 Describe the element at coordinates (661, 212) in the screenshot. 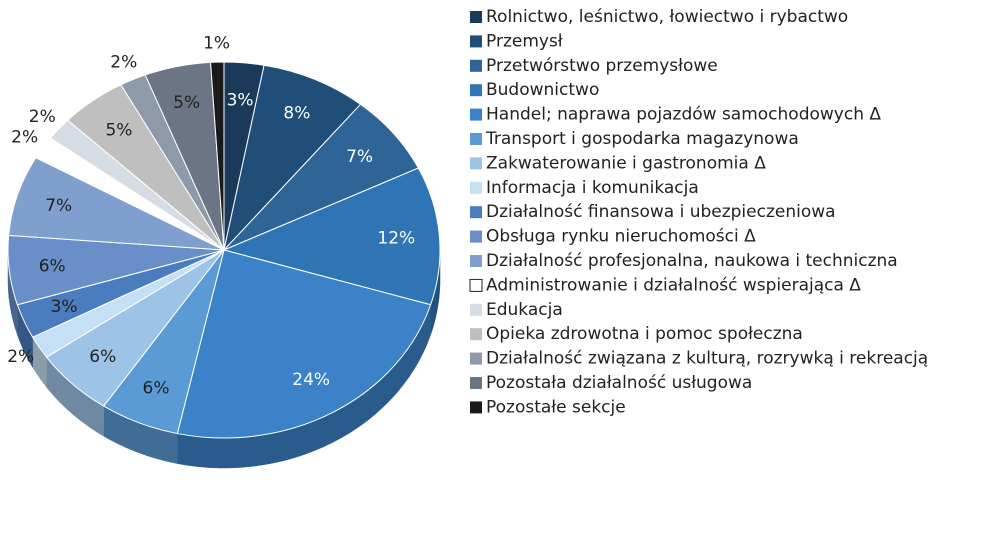

I see `legend-label: Działalność finansowa i ubezpieczeniowa` at that location.